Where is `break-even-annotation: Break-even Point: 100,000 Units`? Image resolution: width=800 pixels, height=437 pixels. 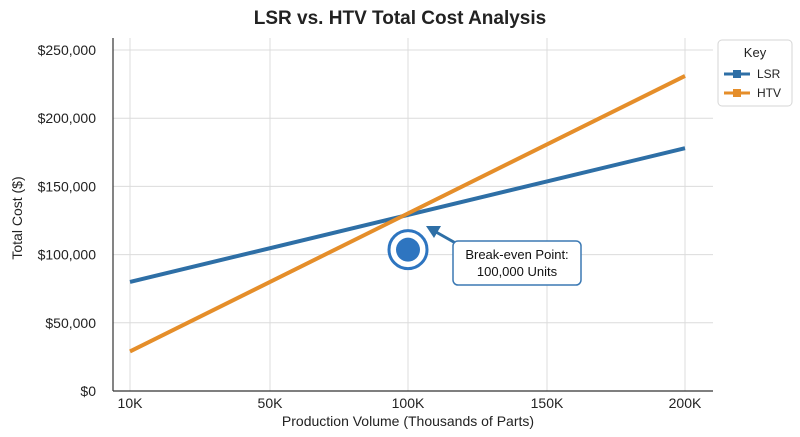
break-even-annotation: Break-even Point: 100,000 Units is located at coordinates (484, 256).